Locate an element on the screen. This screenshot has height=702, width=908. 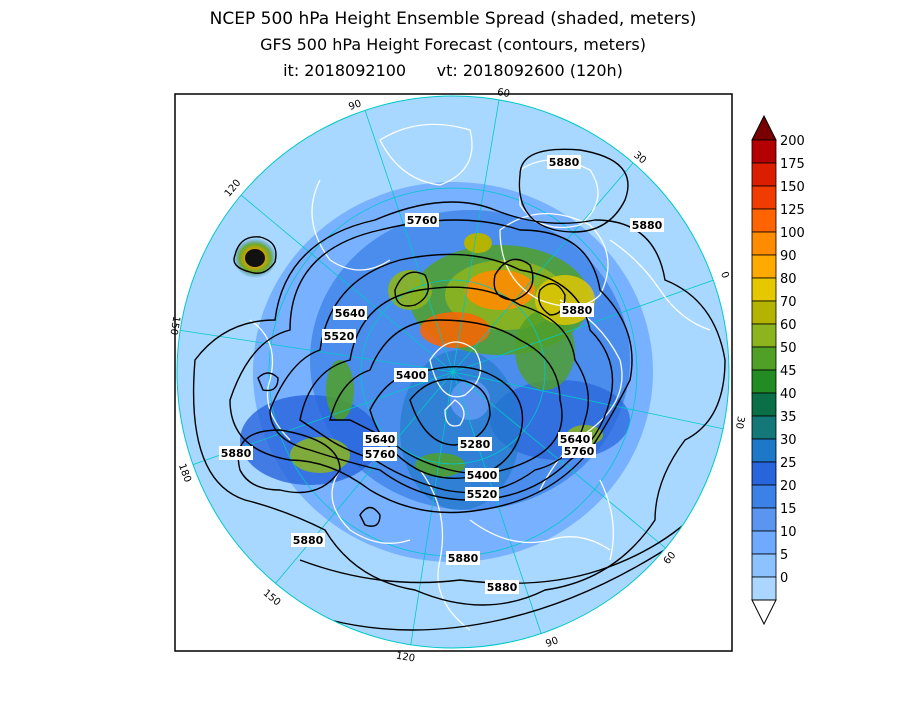
colorbar-label: 200 is located at coordinates (792, 141).